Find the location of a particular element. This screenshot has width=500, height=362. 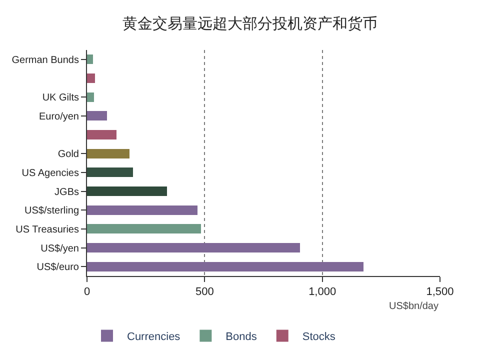

chart-title: 黄金交易量远超大部分投机资产和货币 is located at coordinates (250, 23).